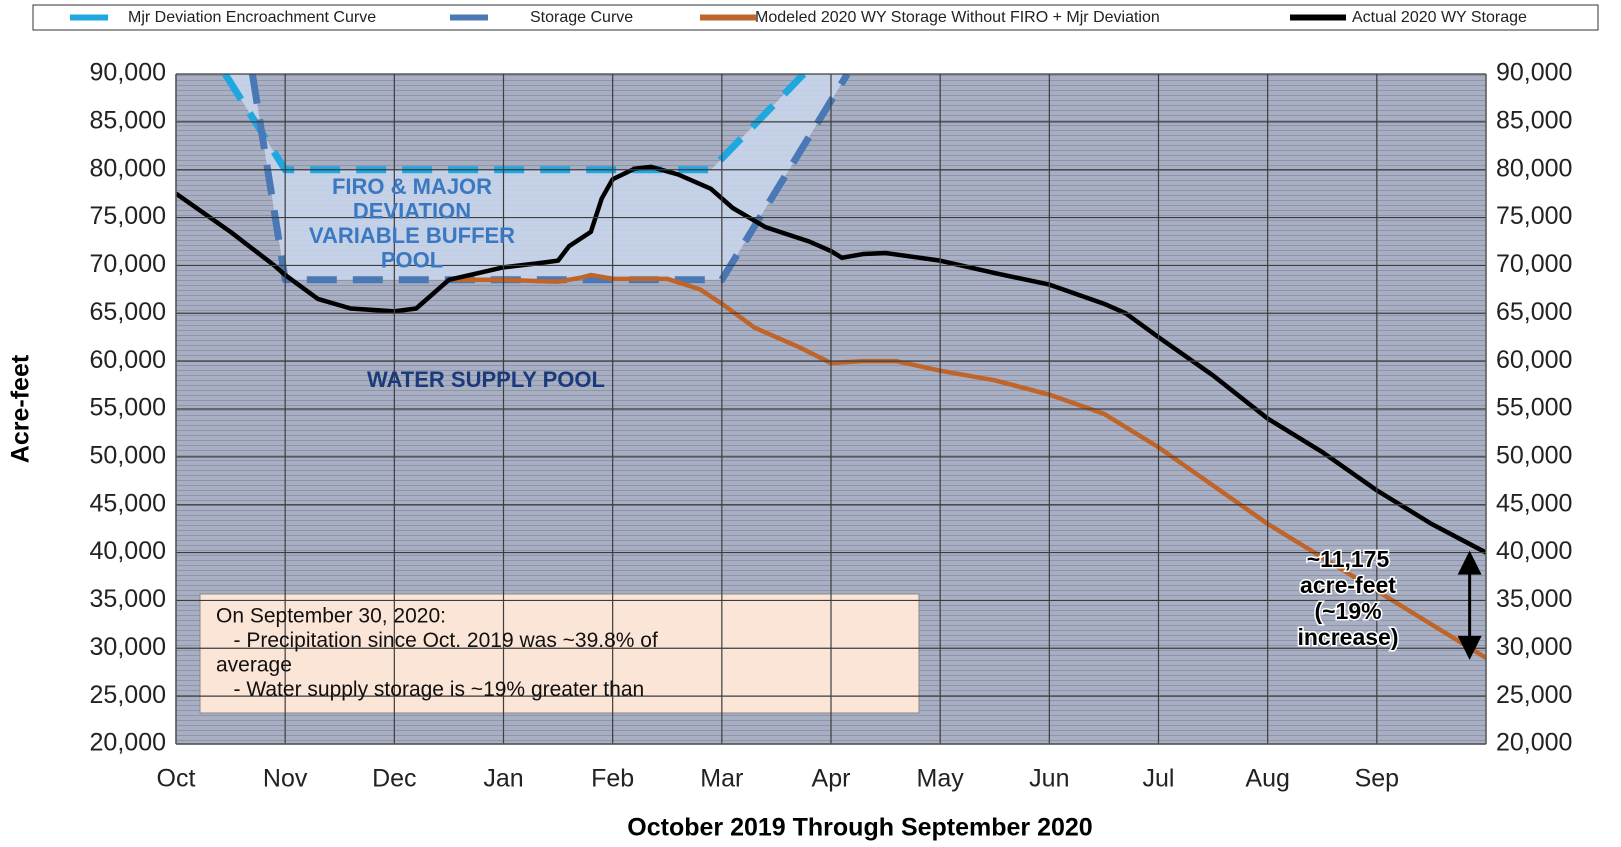  I want to click on y2-tick-label: 80,000, so click(1534, 168).